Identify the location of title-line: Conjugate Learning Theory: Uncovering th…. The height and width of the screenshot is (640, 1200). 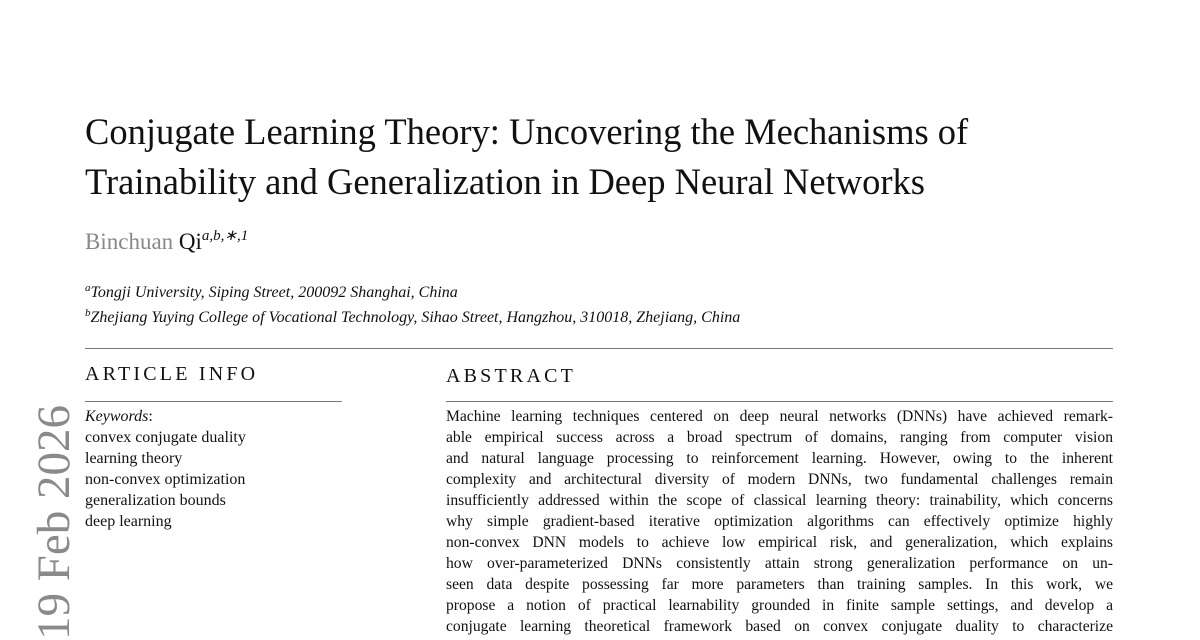
(527, 131).